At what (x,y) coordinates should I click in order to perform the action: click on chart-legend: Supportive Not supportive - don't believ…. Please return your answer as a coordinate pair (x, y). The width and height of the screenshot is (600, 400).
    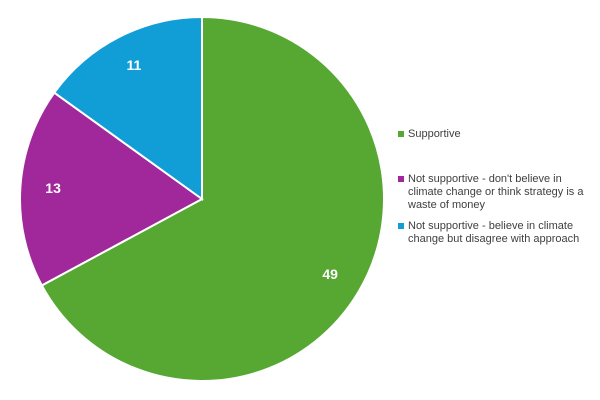
    Looking at the image, I should click on (496, 187).